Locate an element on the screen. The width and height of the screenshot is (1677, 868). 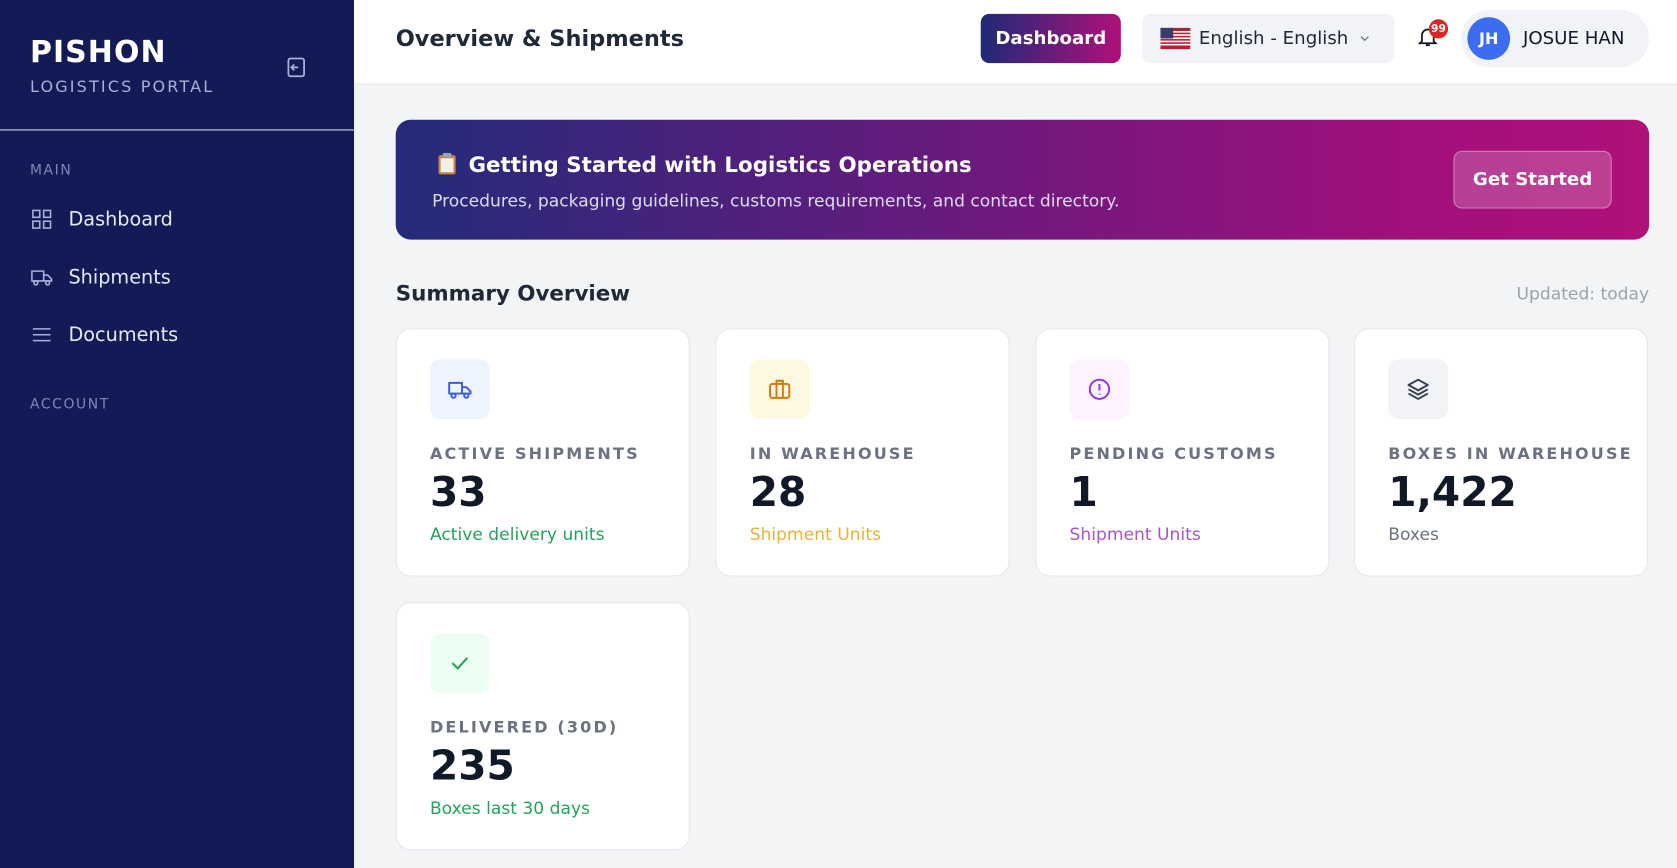
section-title: ACCOUNT is located at coordinates (69, 404).